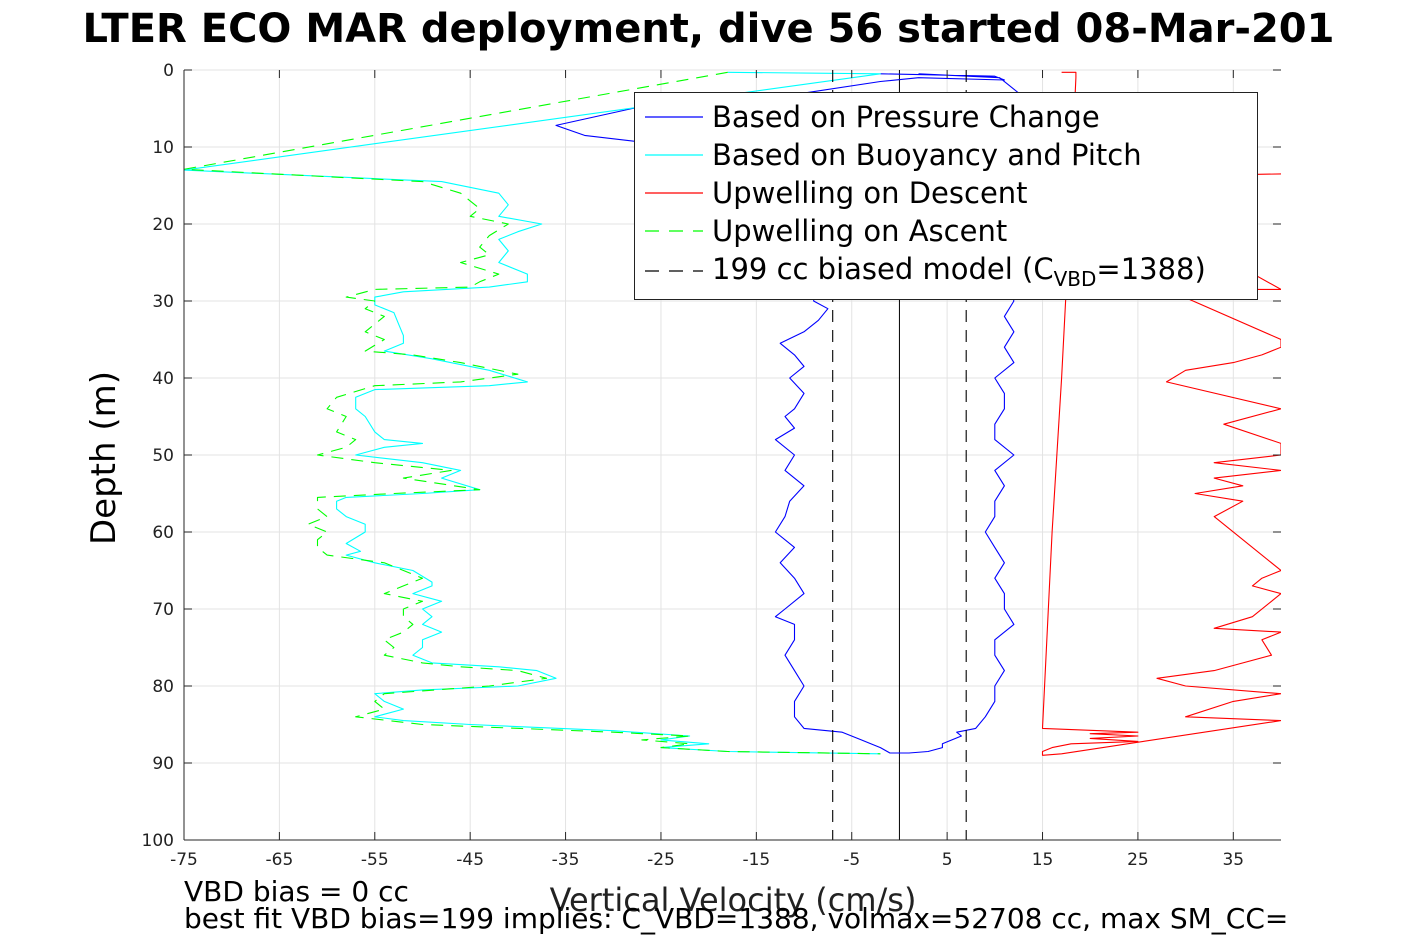 This screenshot has width=1417, height=945. What do you see at coordinates (674, 155) in the screenshot?
I see `legend-swatch-buoyancy` at bounding box center [674, 155].